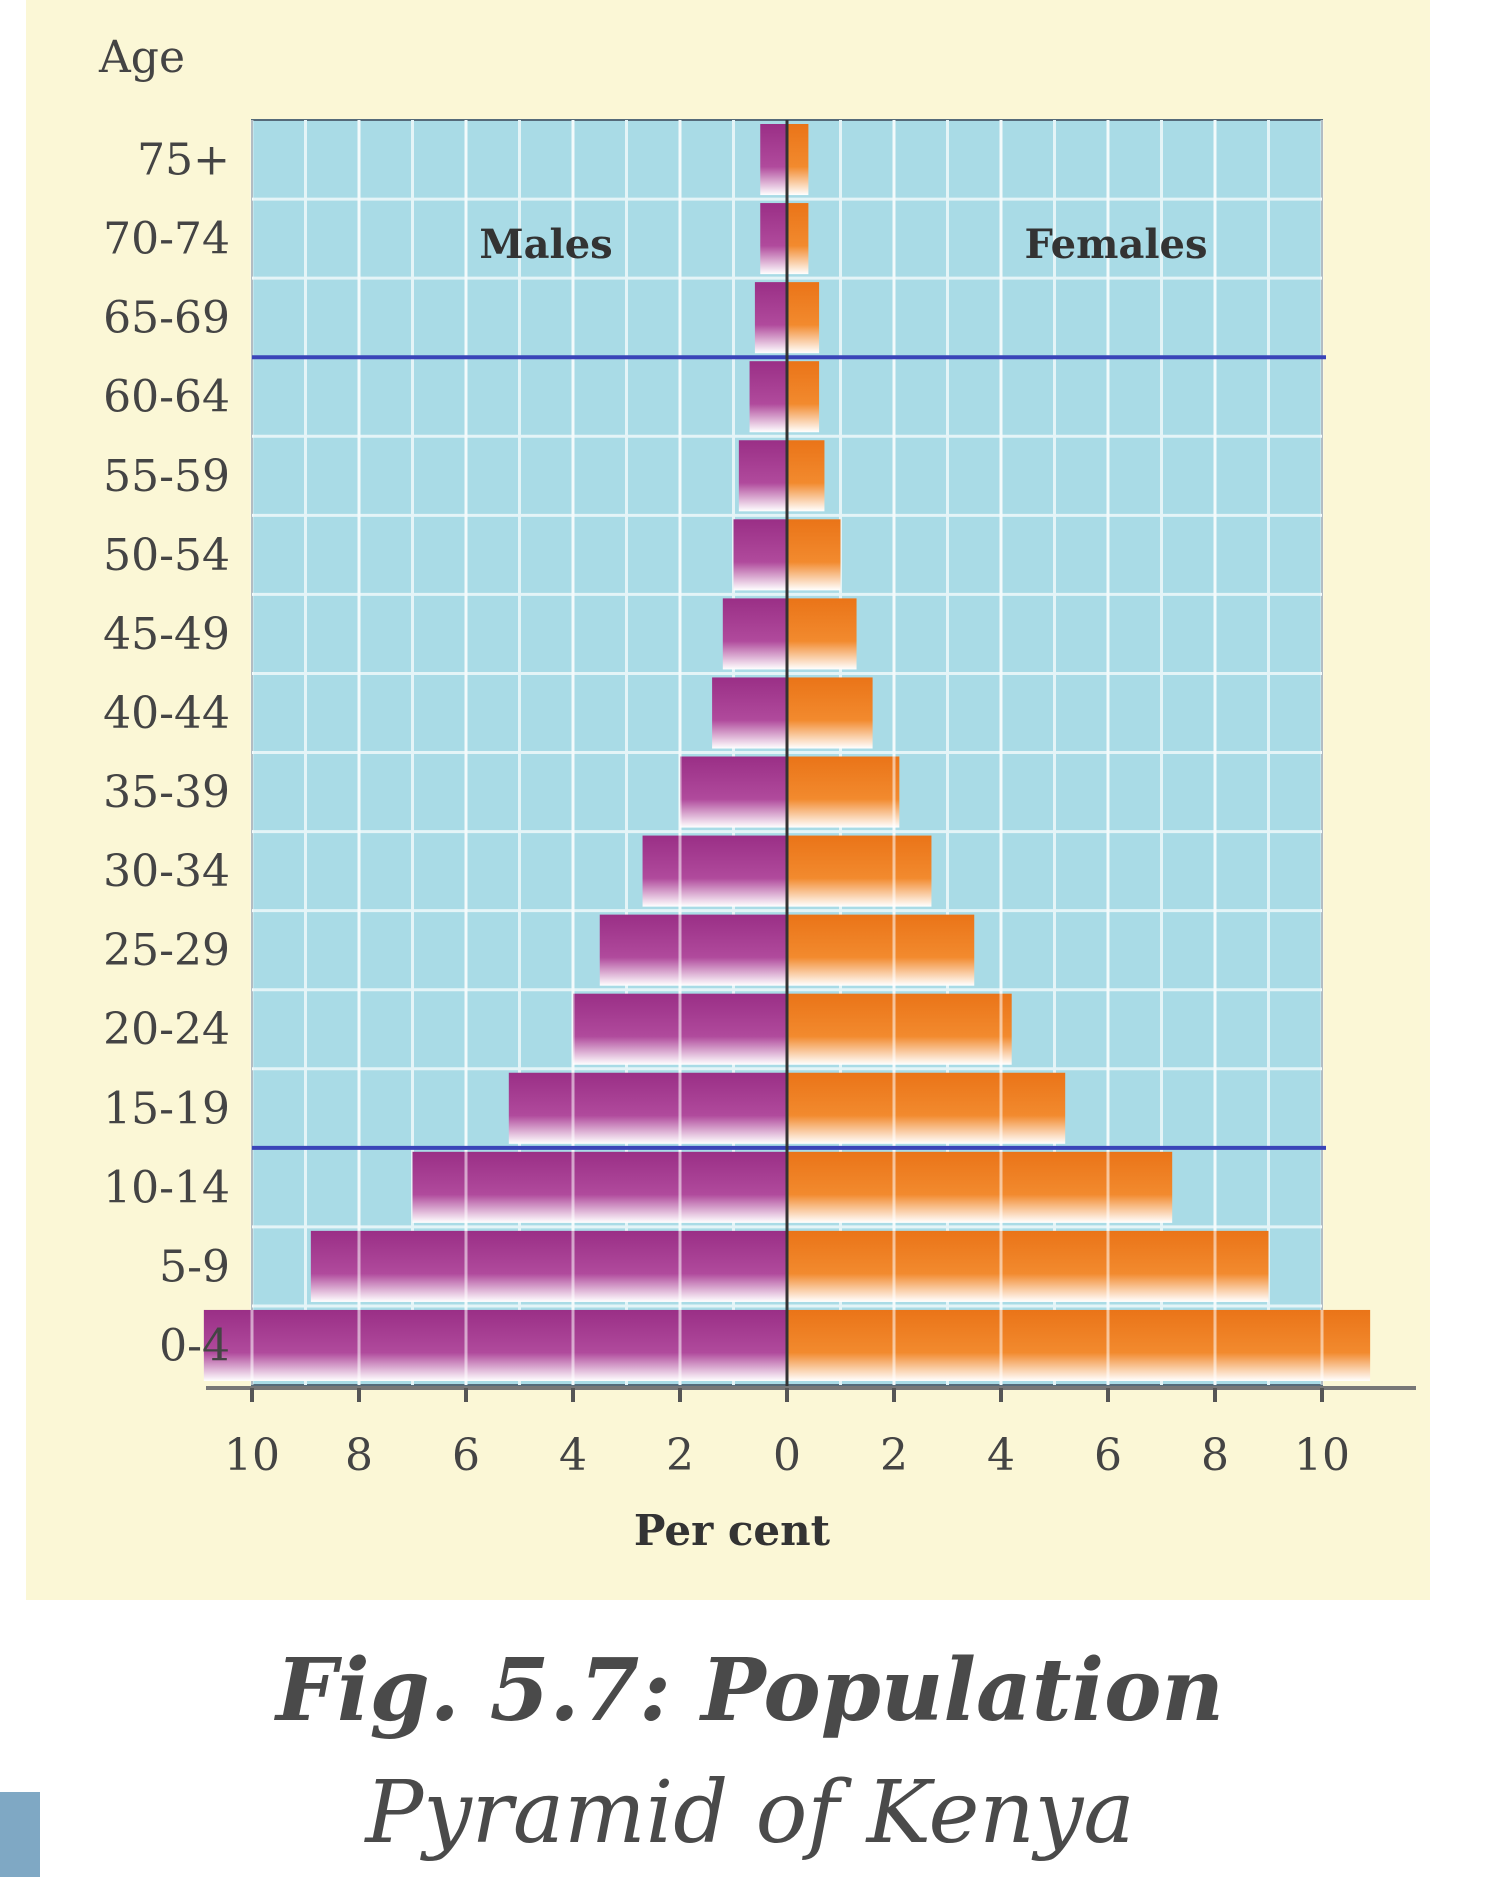 The width and height of the screenshot is (1500, 1877). What do you see at coordinates (194, 1345) in the screenshot?
I see `age-label-0-4: 0-4` at bounding box center [194, 1345].